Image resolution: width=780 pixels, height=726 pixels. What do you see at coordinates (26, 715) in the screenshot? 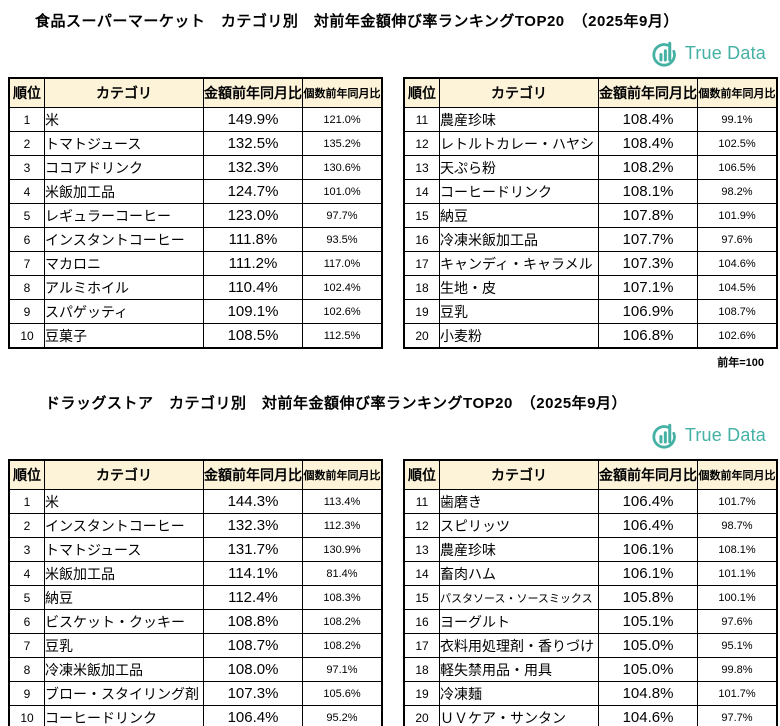
I see `rank-cell: 10` at bounding box center [26, 715].